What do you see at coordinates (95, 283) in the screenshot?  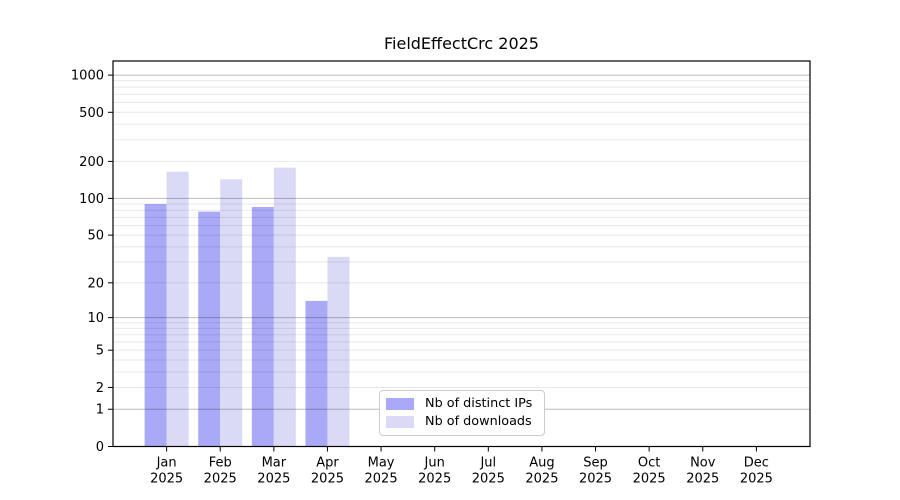 I see `y-tick-label: 20` at bounding box center [95, 283].